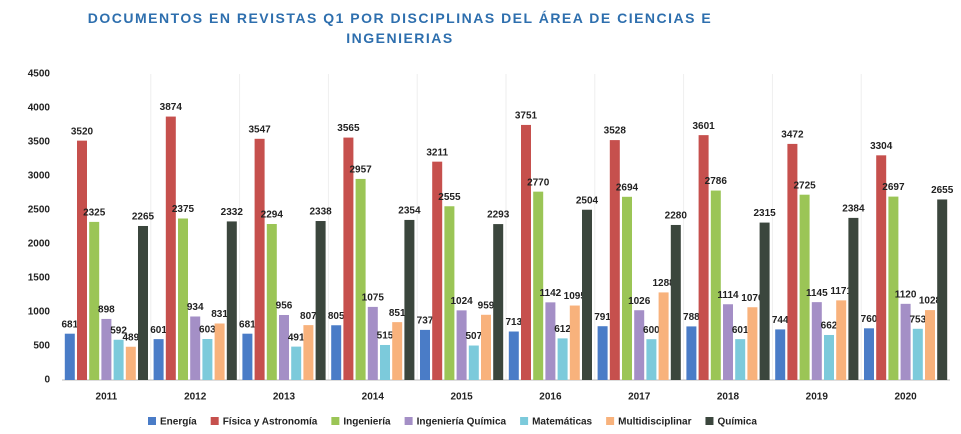 Image resolution: width=961 pixels, height=434 pixels. I want to click on data-label: 1070, so click(752, 298).